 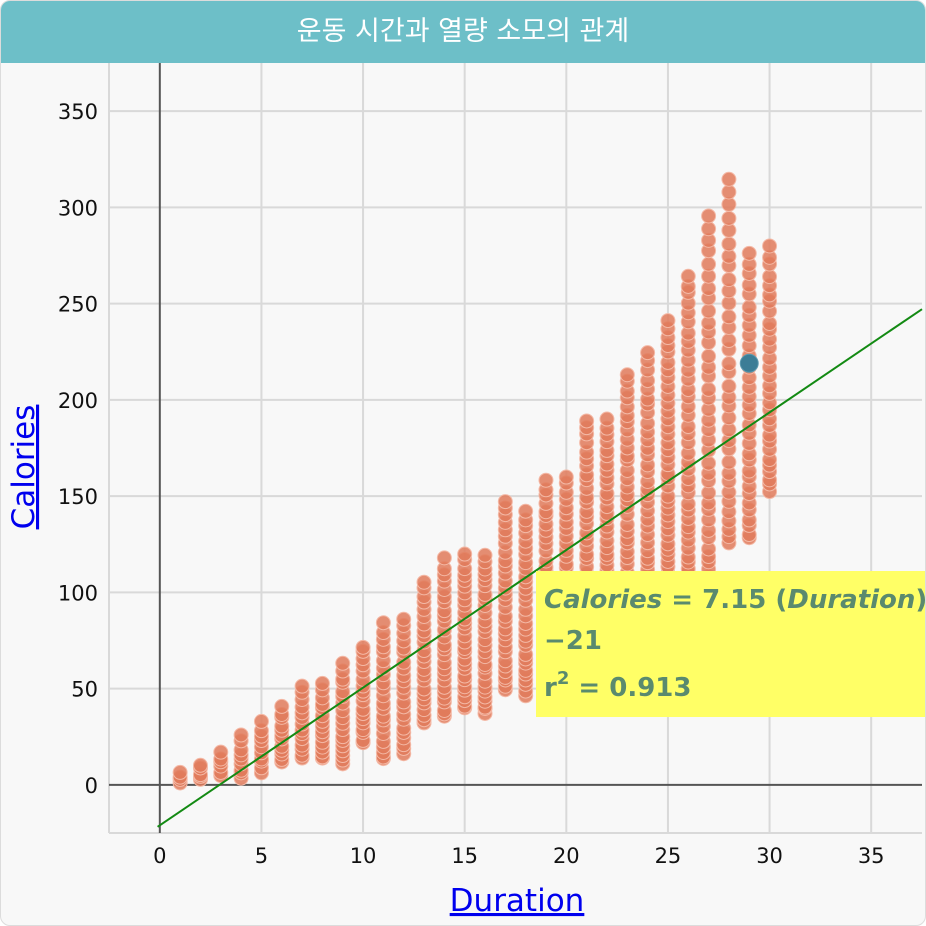 What do you see at coordinates (730, 644) in the screenshot?
I see `equation-box` at bounding box center [730, 644].